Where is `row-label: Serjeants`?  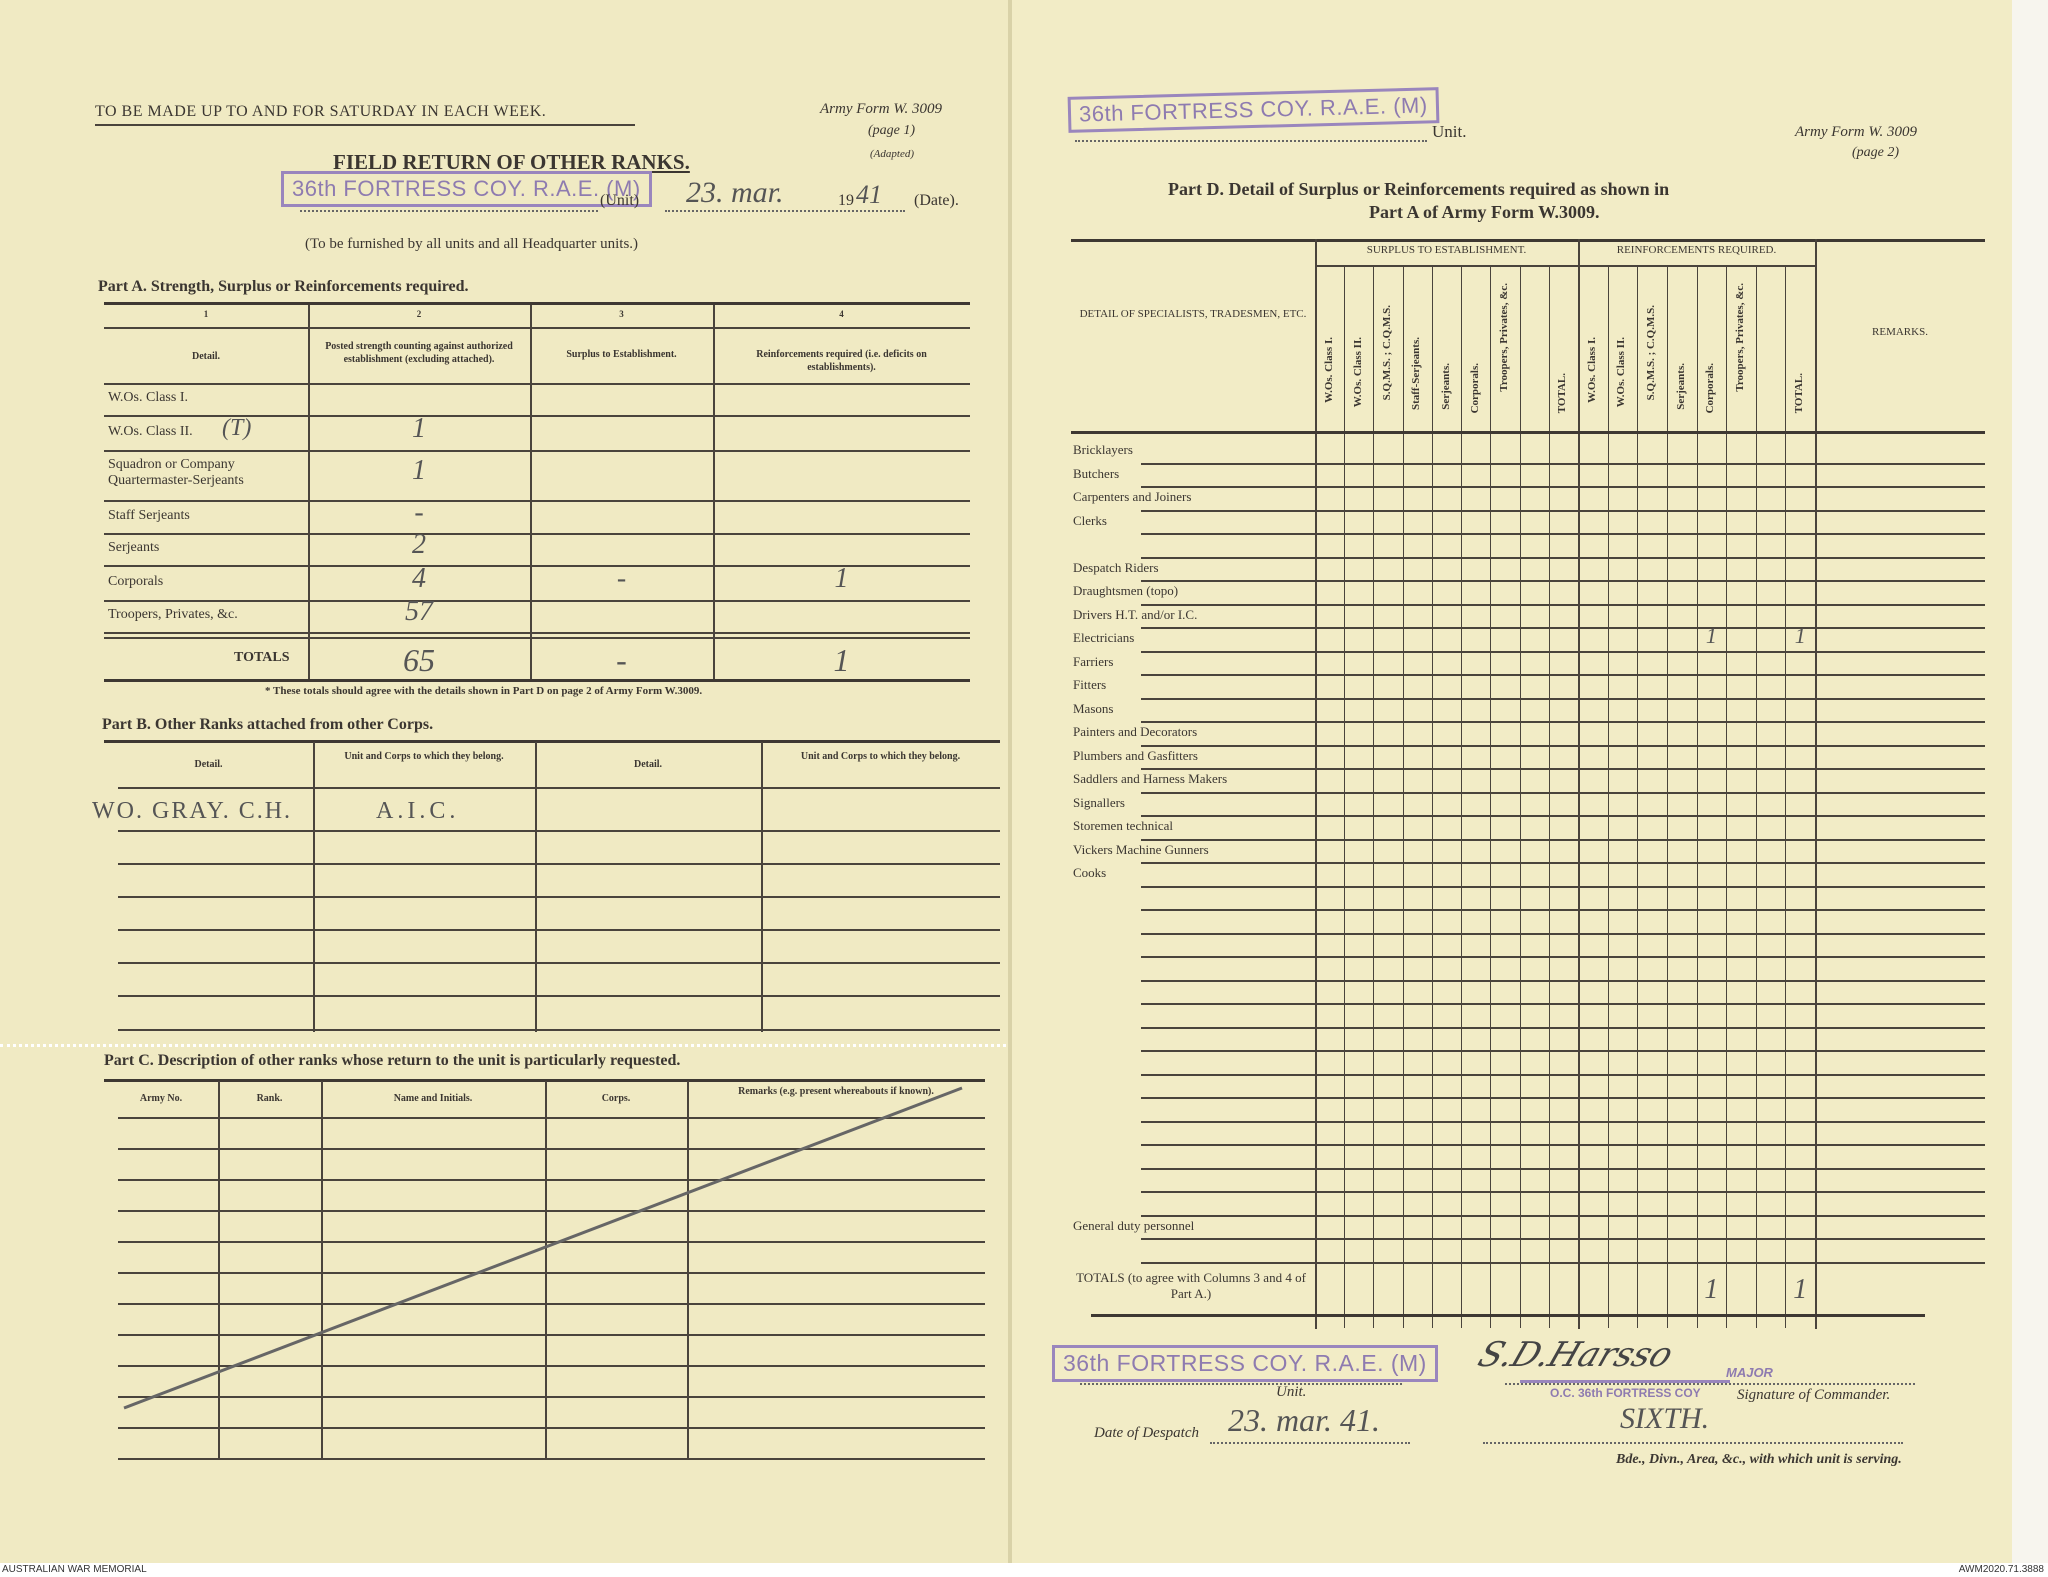 row-label: Serjeants is located at coordinates (134, 547).